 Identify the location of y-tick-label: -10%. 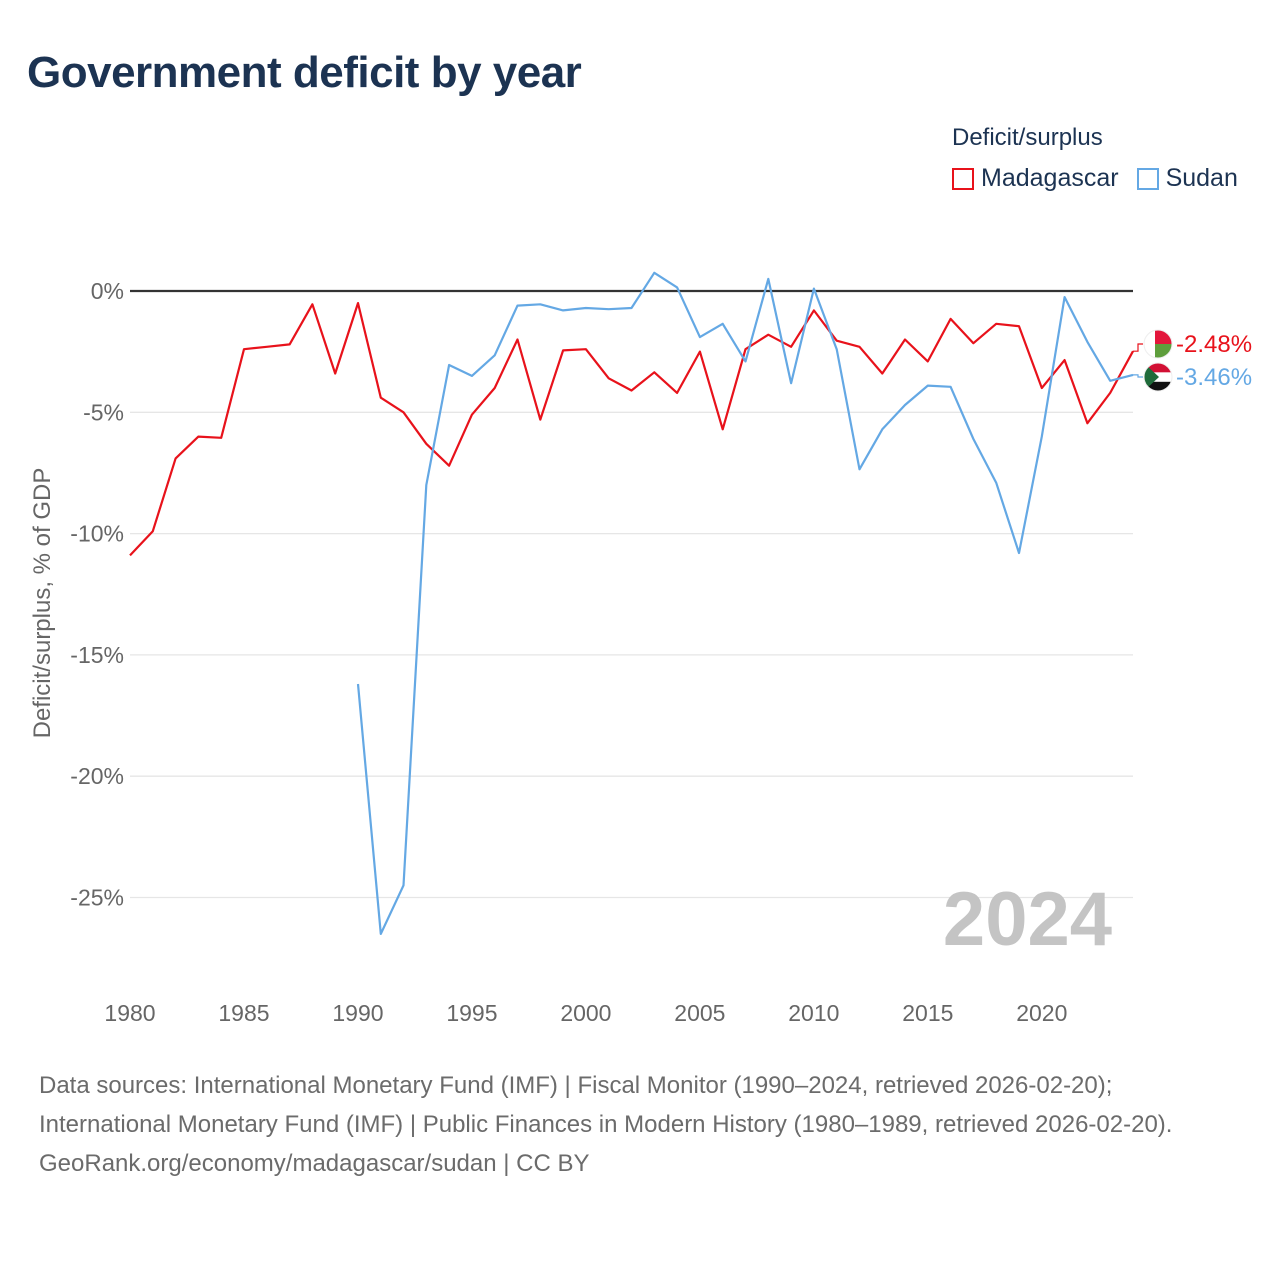
(97, 534).